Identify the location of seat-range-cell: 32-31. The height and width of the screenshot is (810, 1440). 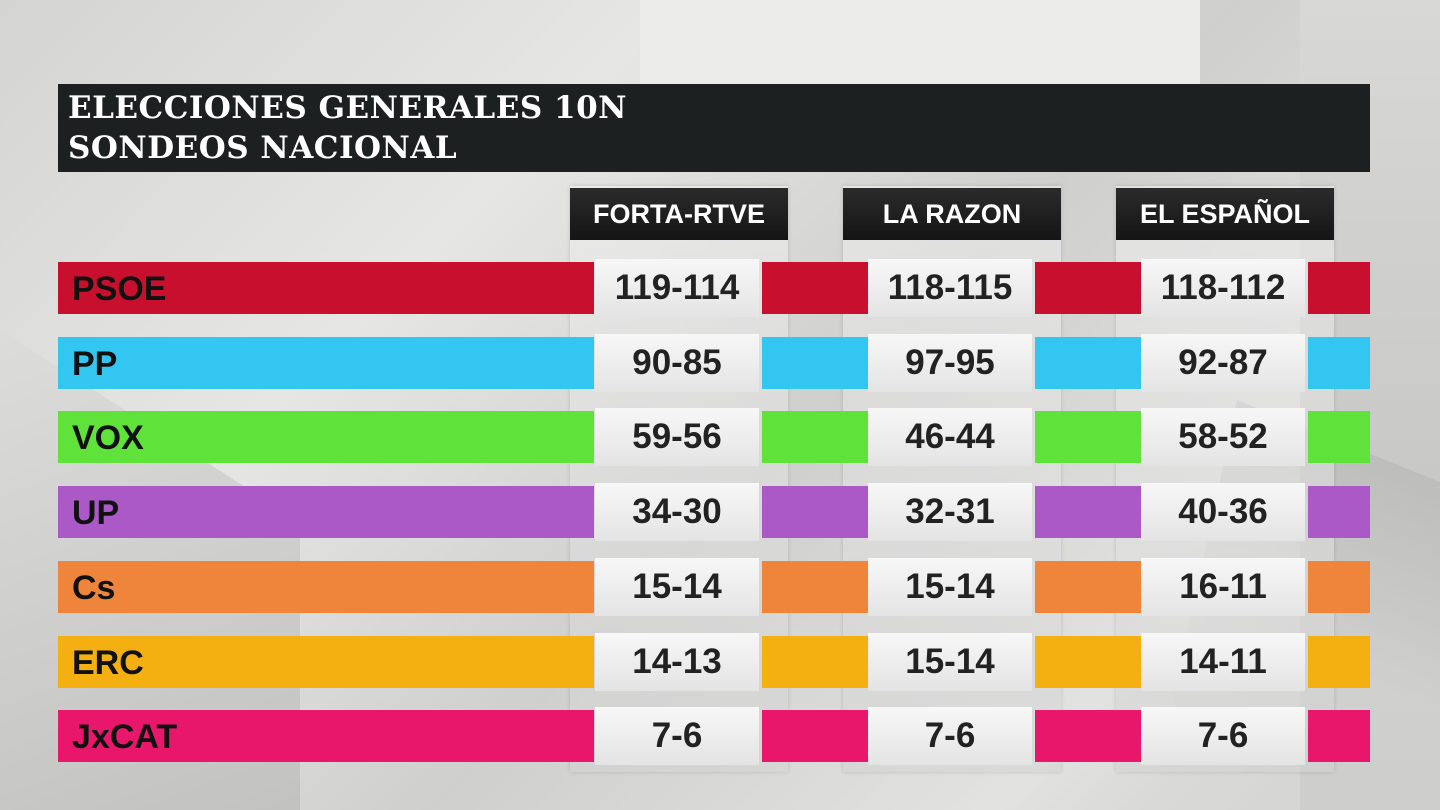
(950, 512).